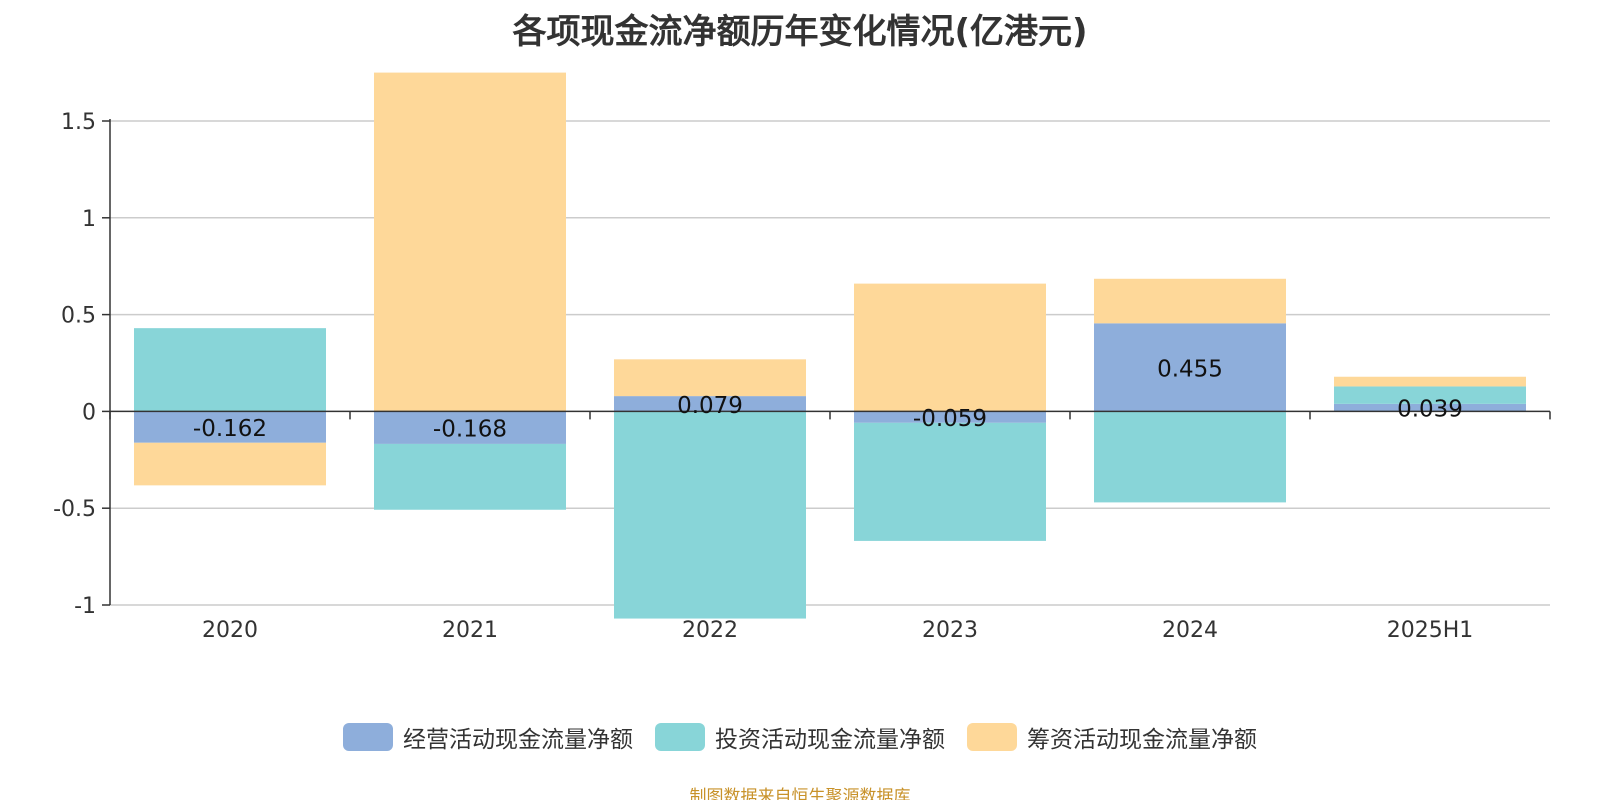 The image size is (1600, 800). What do you see at coordinates (230, 630) in the screenshot?
I see `x-tick-label: 2020` at bounding box center [230, 630].